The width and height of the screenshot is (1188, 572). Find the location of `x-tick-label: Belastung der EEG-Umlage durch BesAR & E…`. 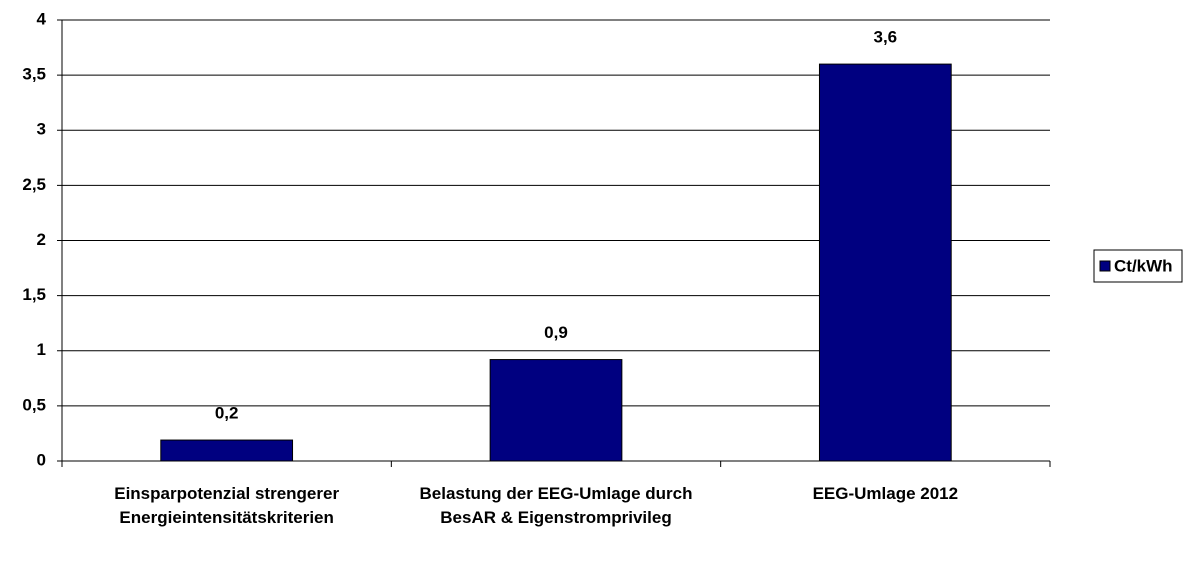

x-tick-label: Belastung der EEG-Umlage durch BesAR & E… is located at coordinates (556, 505).